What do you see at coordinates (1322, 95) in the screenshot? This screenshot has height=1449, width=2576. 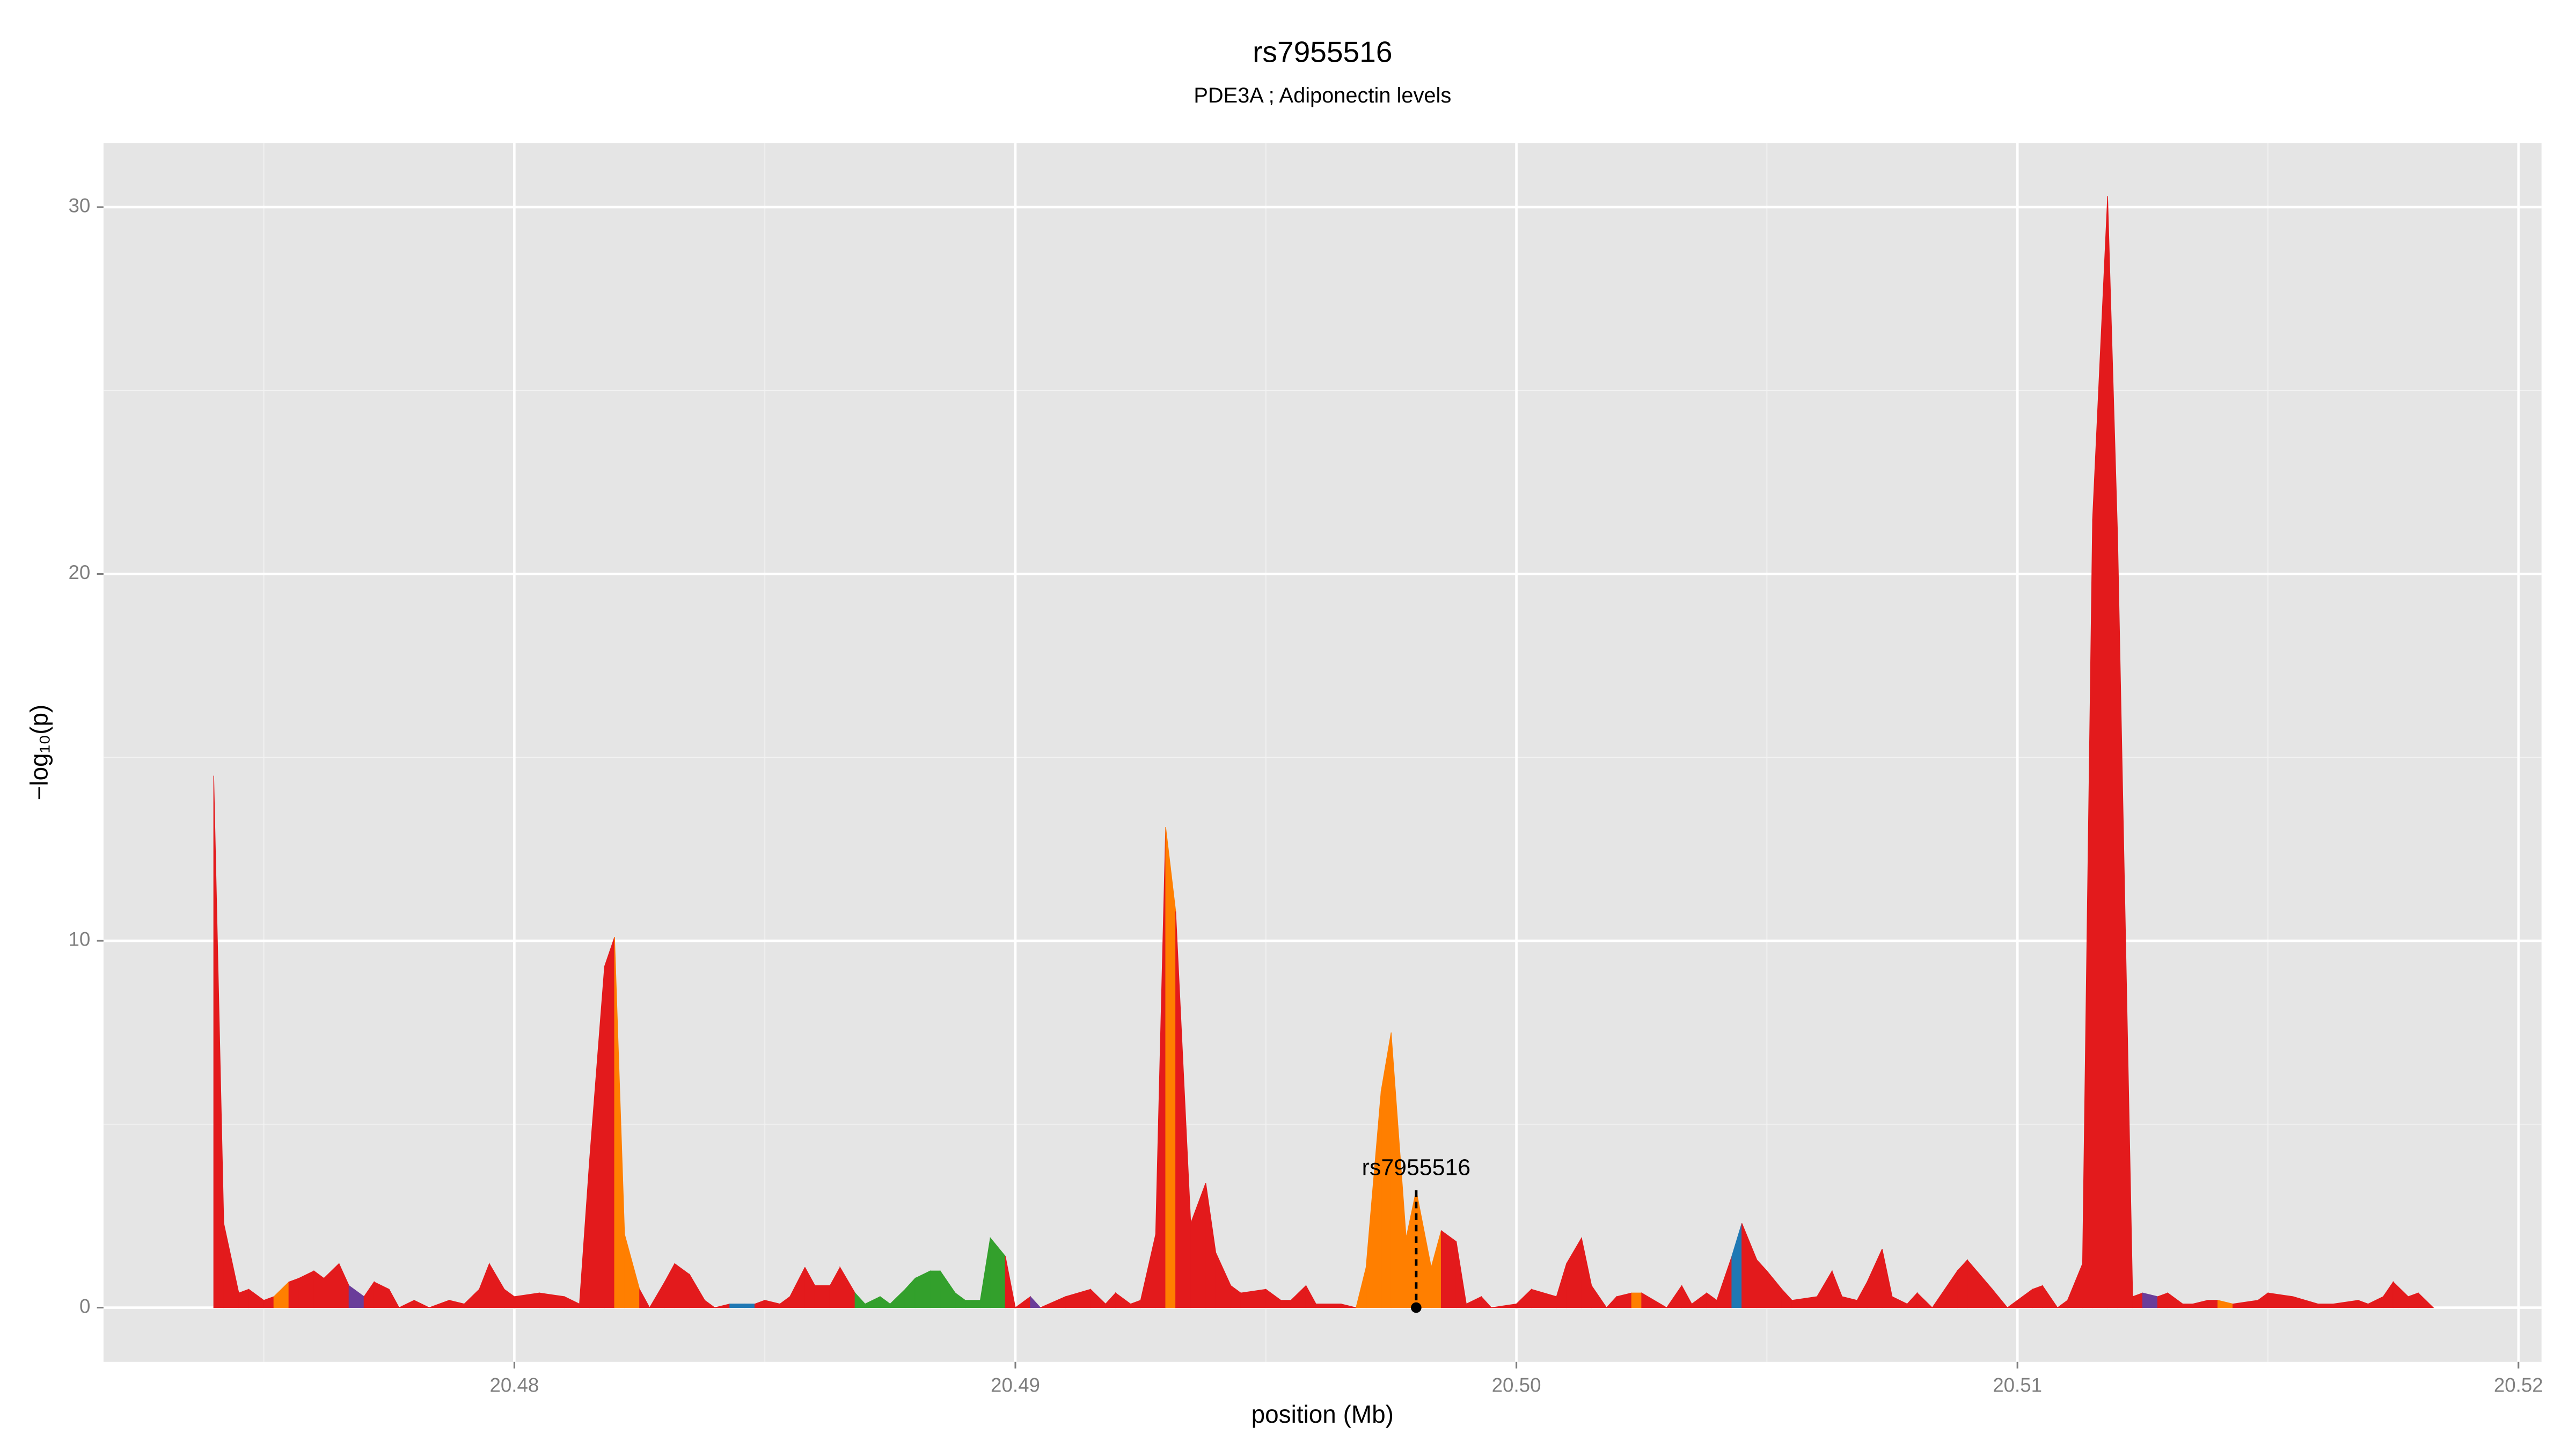 I see `chart-subtitle: PDE3A ; Adiponectin levels` at bounding box center [1322, 95].